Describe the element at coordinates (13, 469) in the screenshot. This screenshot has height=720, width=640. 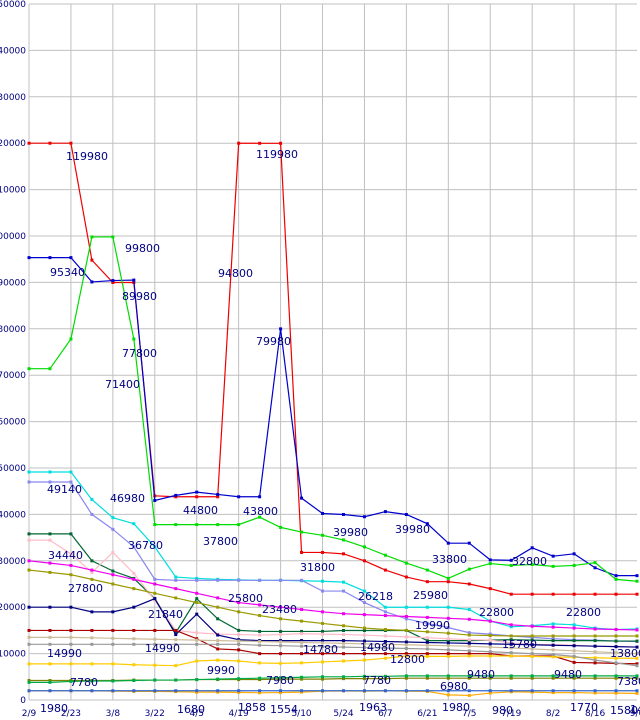
I see `y-tick-label: 50000` at that location.